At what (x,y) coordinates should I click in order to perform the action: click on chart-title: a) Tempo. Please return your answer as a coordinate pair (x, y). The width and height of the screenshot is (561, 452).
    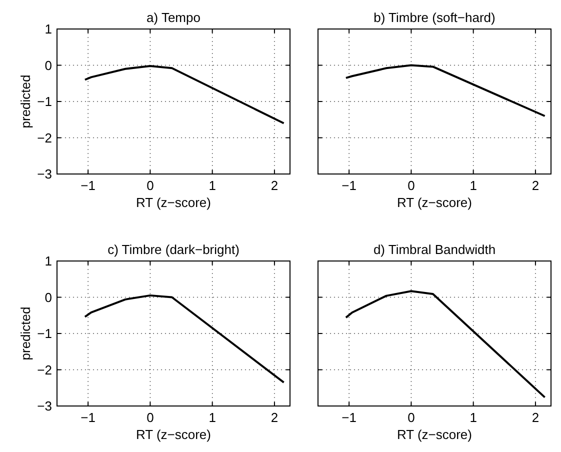
    Looking at the image, I should click on (173, 17).